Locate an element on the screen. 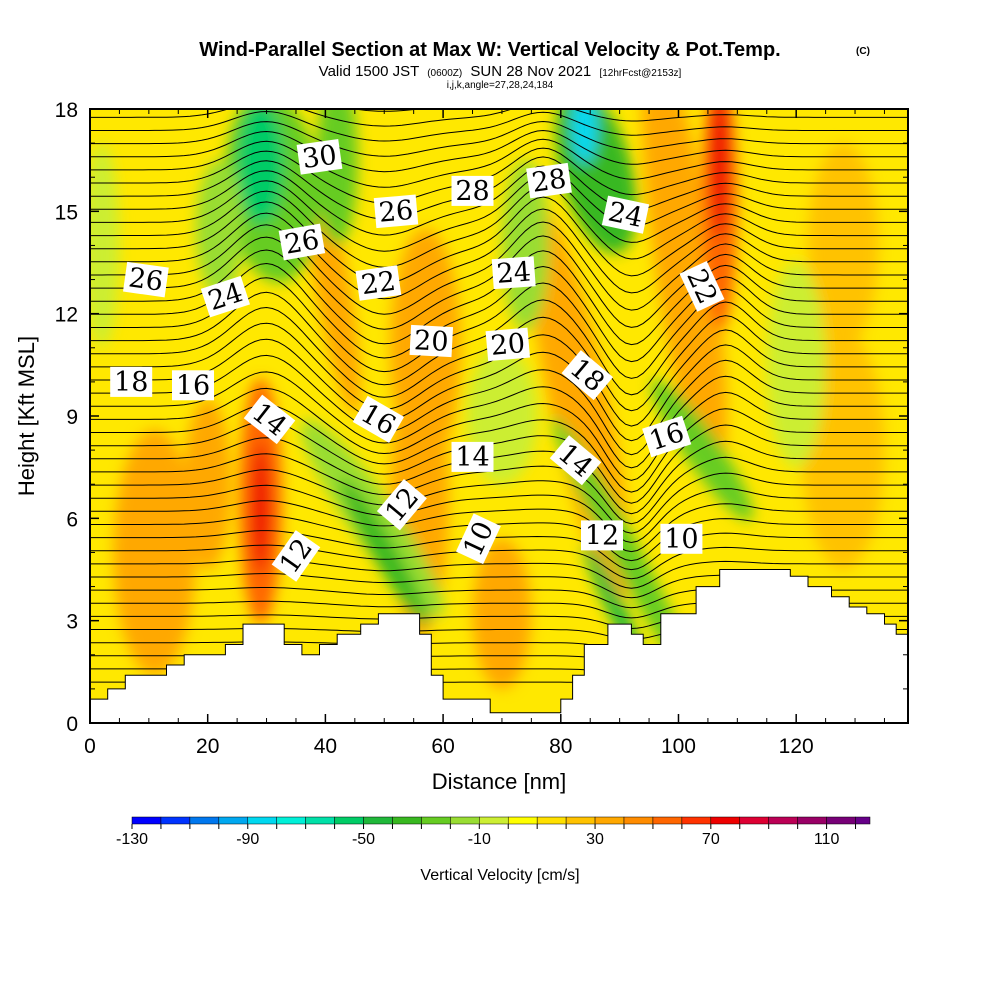 This screenshot has width=1000, height=1000. svg-text: 12 is located at coordinates (602, 535).